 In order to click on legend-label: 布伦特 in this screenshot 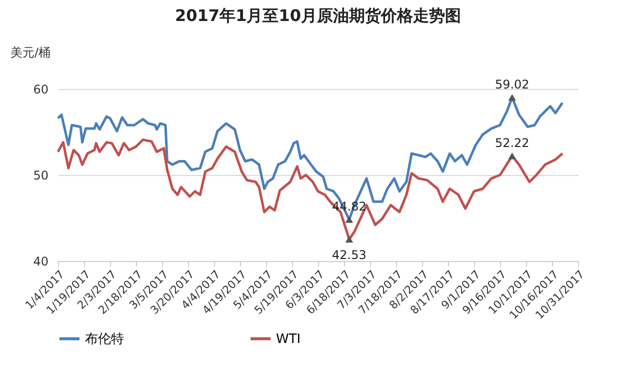, I will do `click(104, 339)`.